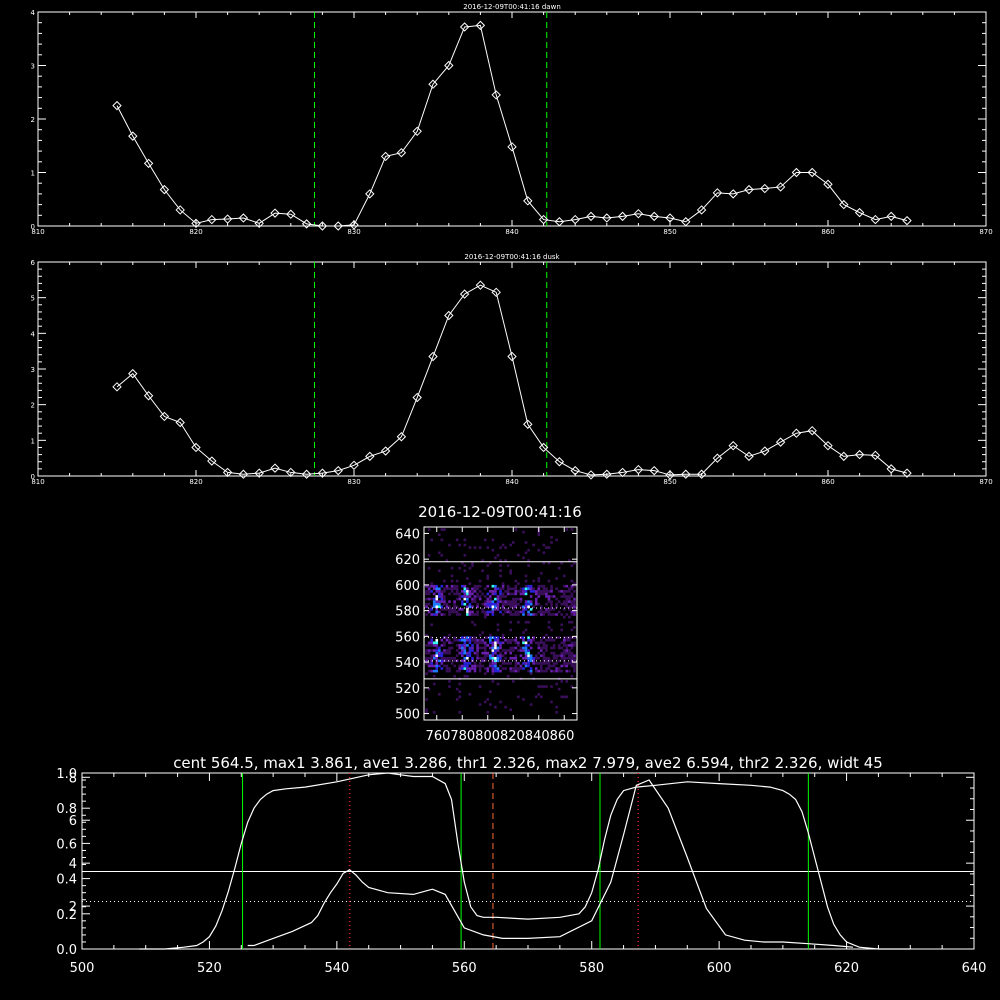 The width and height of the screenshot is (1000, 1000). I want to click on x-tick-label: 820, so click(195, 232).